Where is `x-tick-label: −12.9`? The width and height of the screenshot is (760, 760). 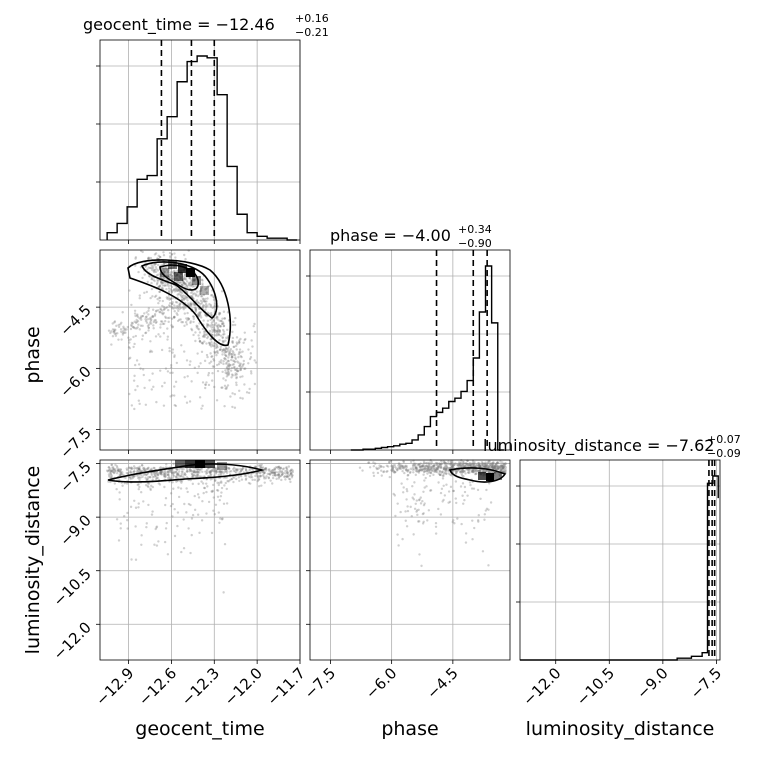 x-tick-label: −12.9 is located at coordinates (114, 686).